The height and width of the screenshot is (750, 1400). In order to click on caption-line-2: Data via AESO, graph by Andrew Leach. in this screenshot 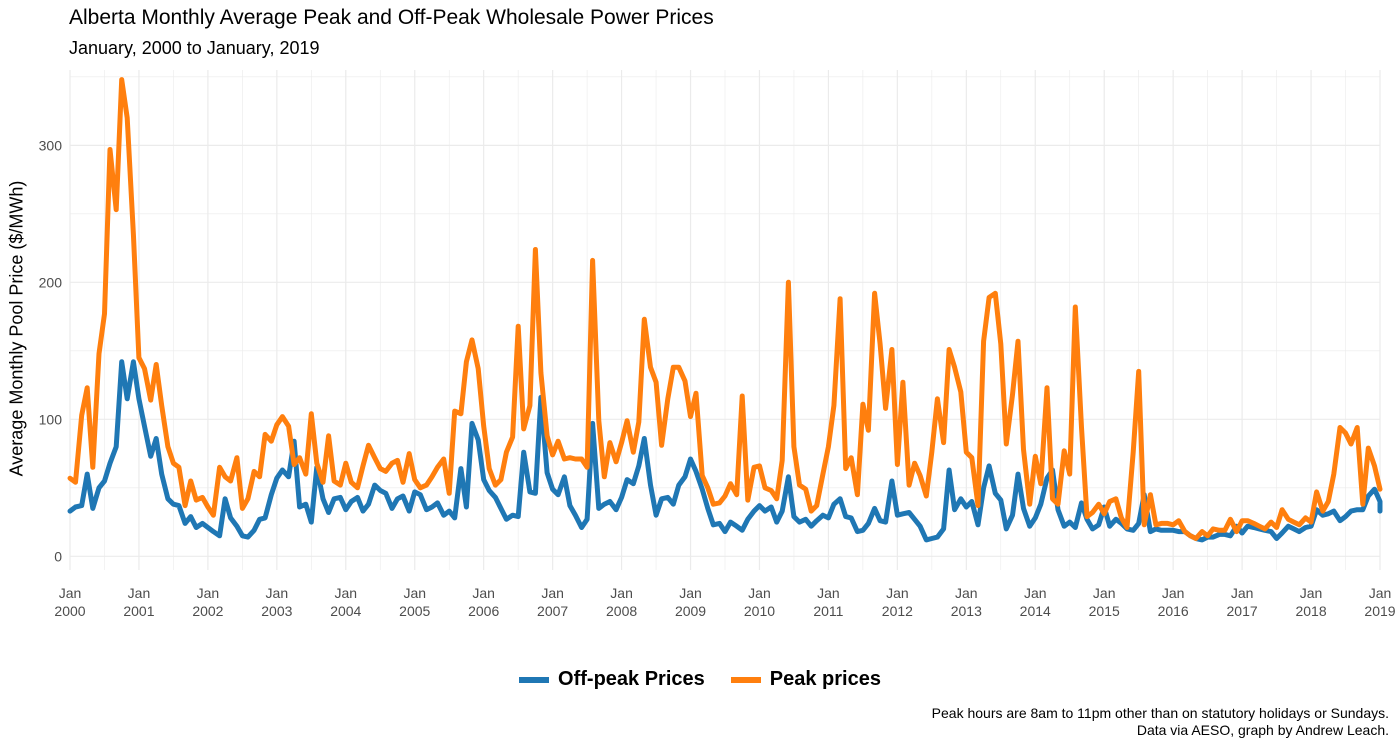, I will do `click(1262, 730)`.